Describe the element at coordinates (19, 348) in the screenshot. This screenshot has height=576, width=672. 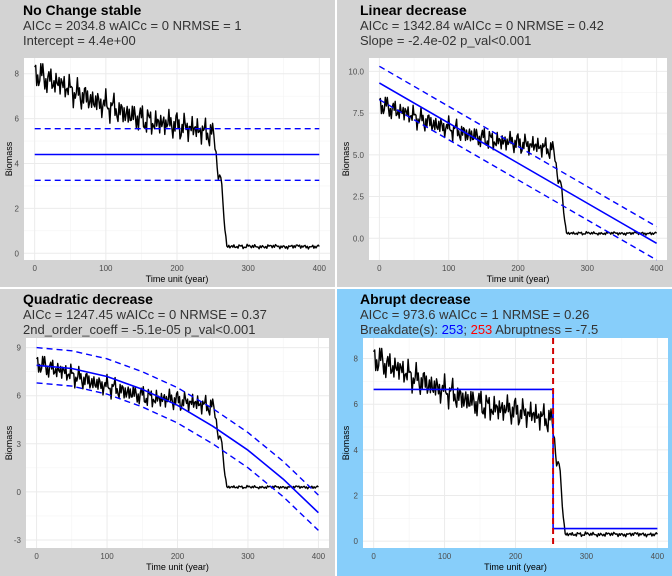
I see `y-tick-label: 9` at that location.